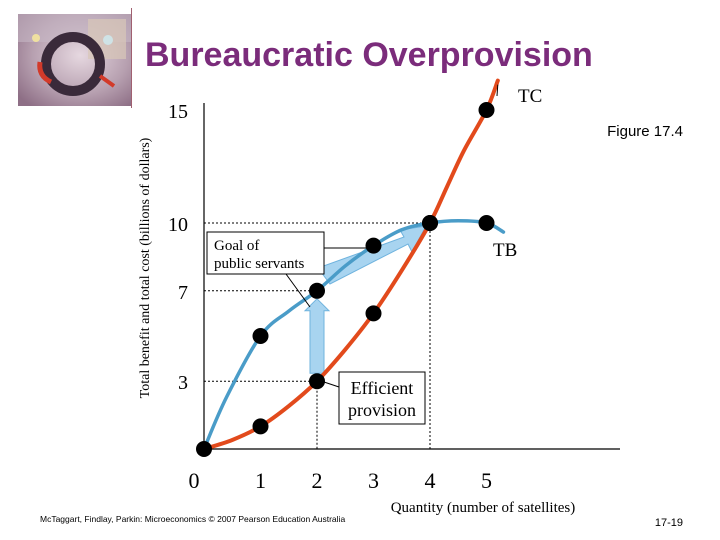 The image size is (720, 540). What do you see at coordinates (430, 480) in the screenshot?
I see `x-tick-label-4: 4` at bounding box center [430, 480].